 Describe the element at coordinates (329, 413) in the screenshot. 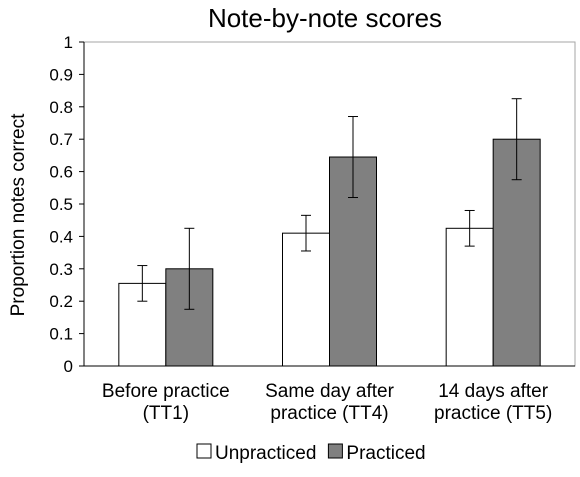

I see `x-category-label: practice (TT4)` at that location.